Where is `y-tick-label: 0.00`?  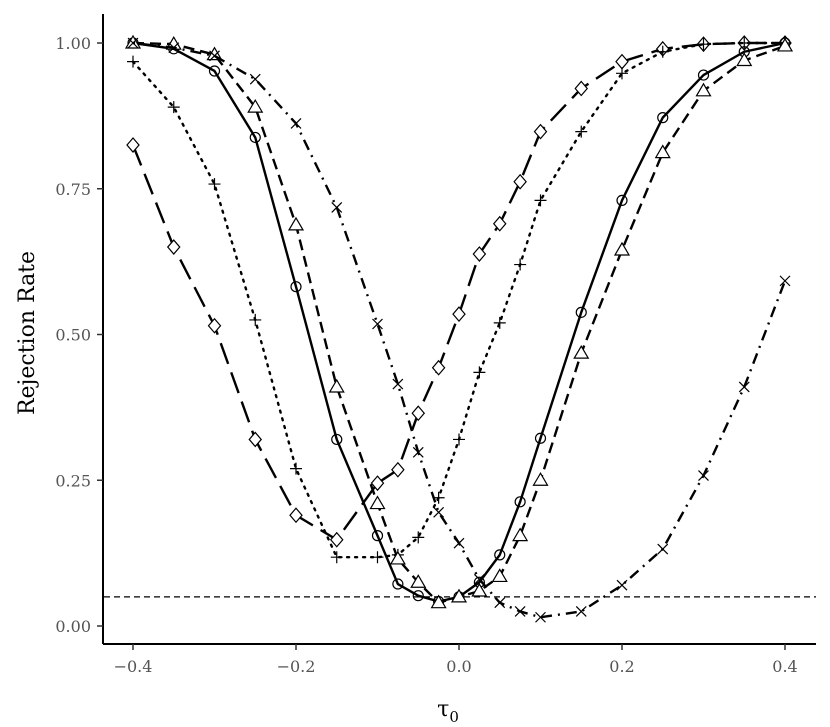 y-tick-label: 0.00 is located at coordinates (73, 626).